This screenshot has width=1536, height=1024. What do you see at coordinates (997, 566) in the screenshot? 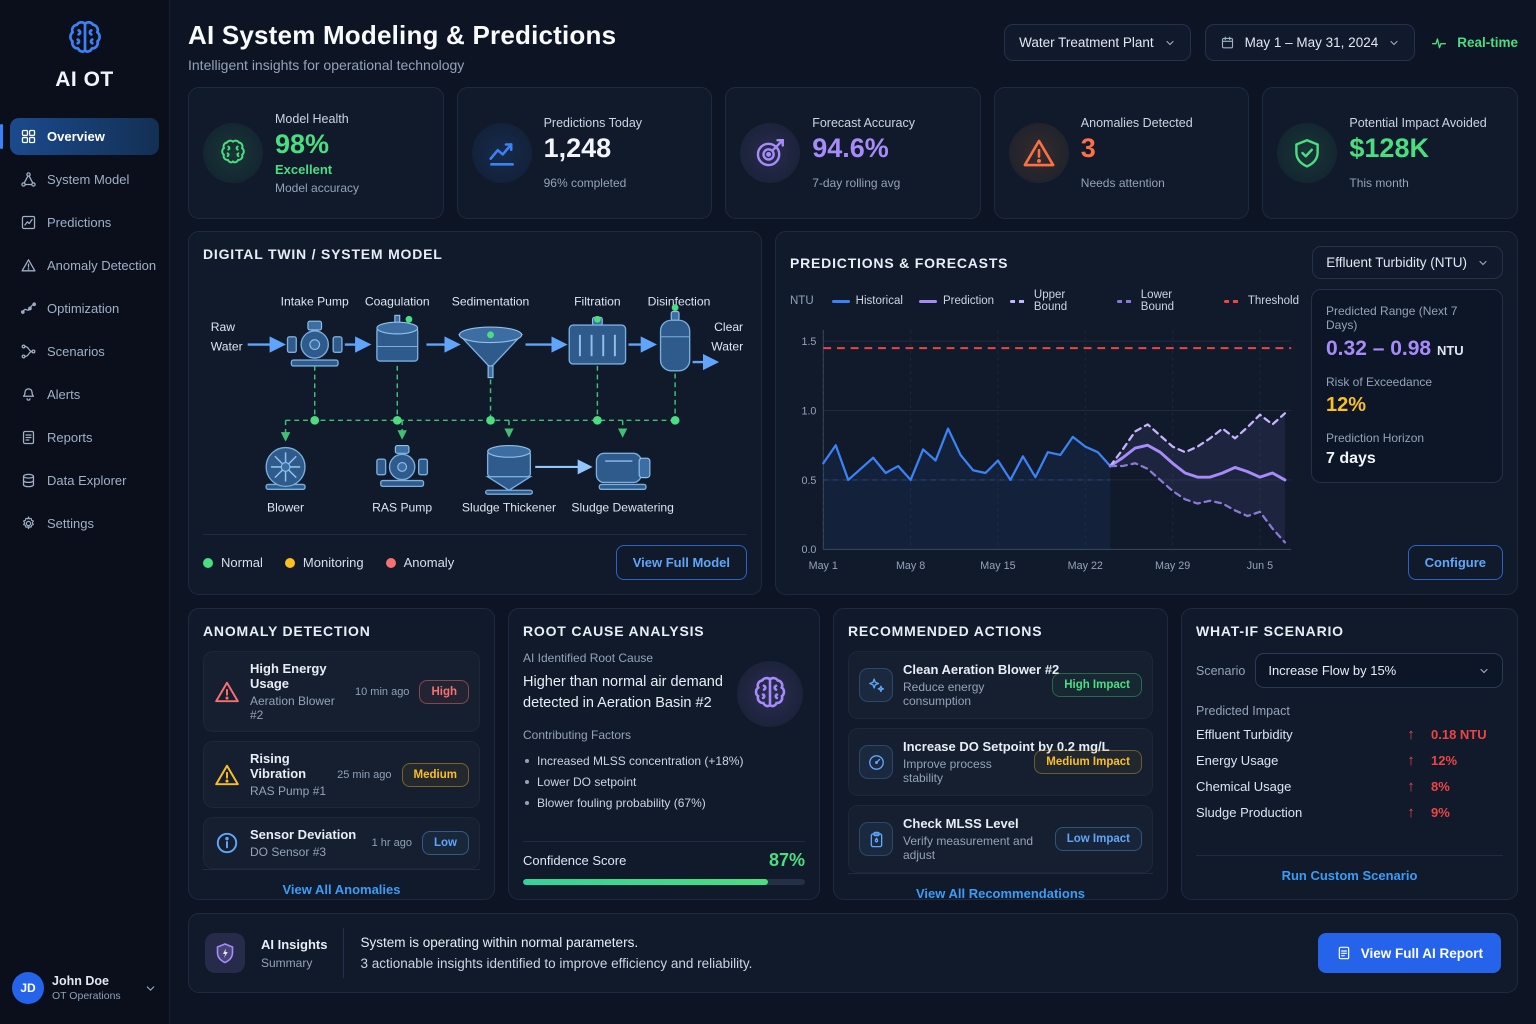
I see `svg-text: May 15` at bounding box center [997, 566].